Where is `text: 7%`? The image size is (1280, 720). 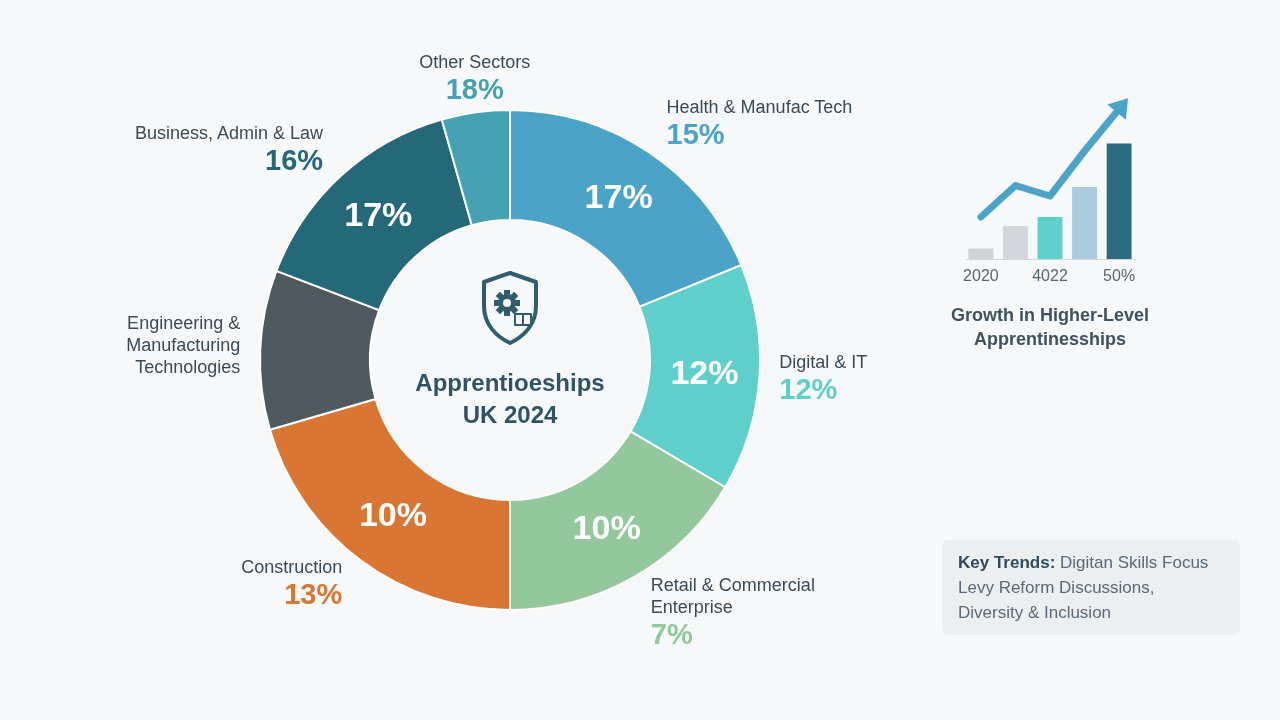
text: 7% is located at coordinates (671, 634).